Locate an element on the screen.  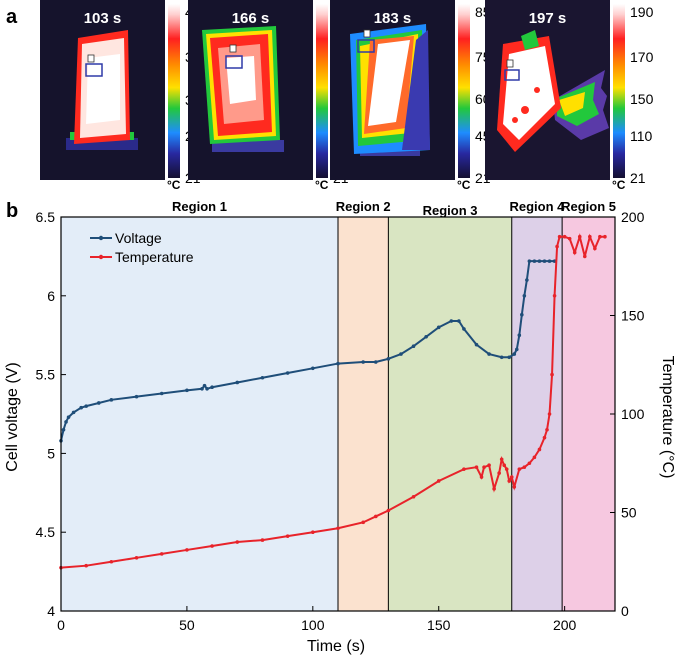
region-label: Region 3 is located at coordinates (450, 210).